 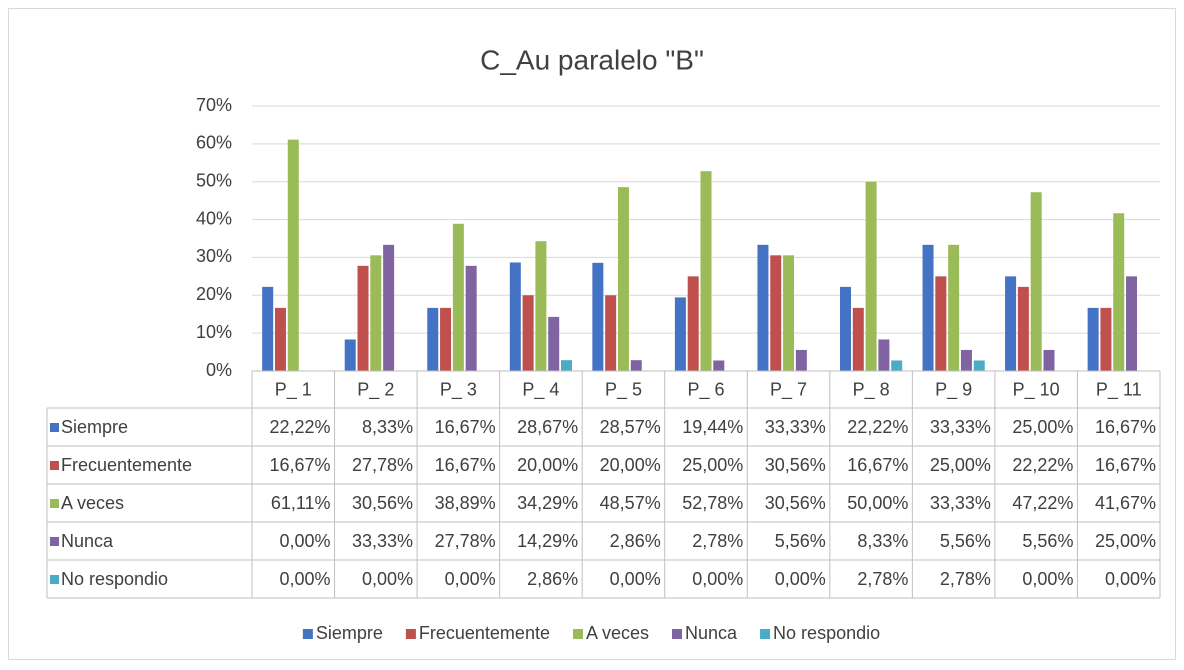 What do you see at coordinates (547, 541) in the screenshot?
I see `table-cell: 14,29%` at bounding box center [547, 541].